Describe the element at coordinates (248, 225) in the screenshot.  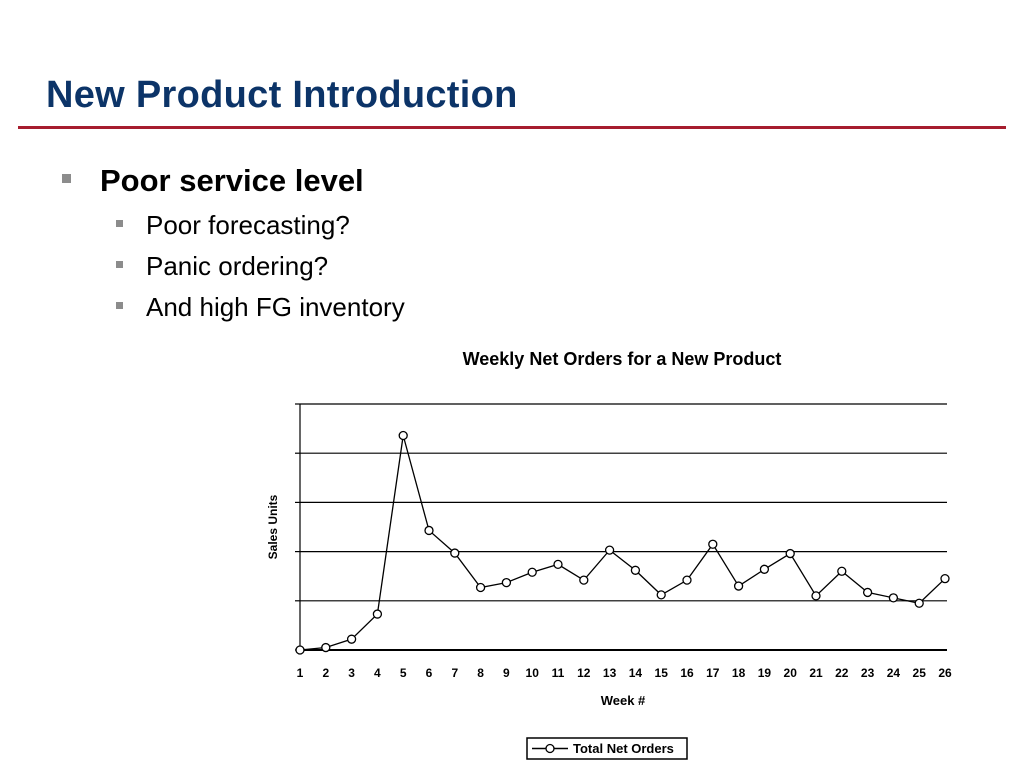
I see `bullet-text: Poor forecasting?` at that location.